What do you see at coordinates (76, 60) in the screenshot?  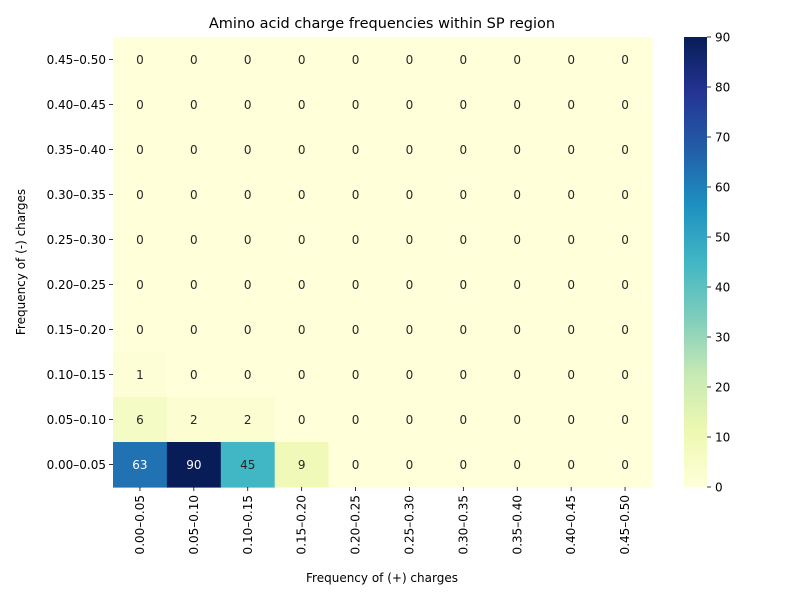 I see `y-tick-label: 0.45–0.50` at bounding box center [76, 60].